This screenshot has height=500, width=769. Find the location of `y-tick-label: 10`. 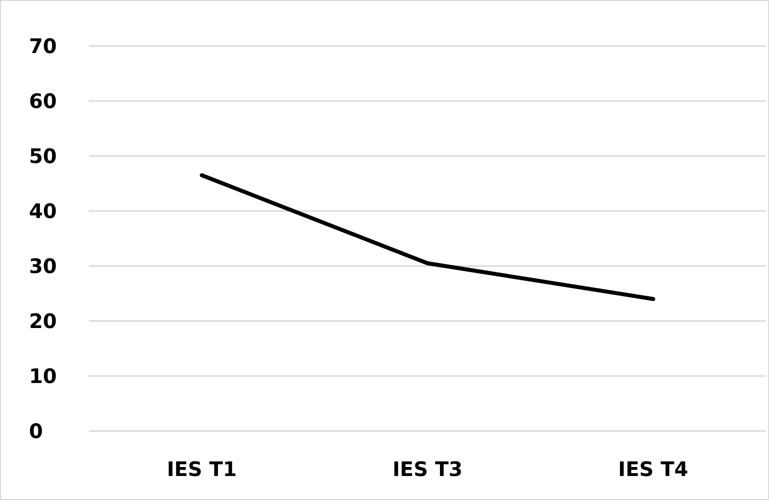

y-tick-label: 10 is located at coordinates (43, 376).